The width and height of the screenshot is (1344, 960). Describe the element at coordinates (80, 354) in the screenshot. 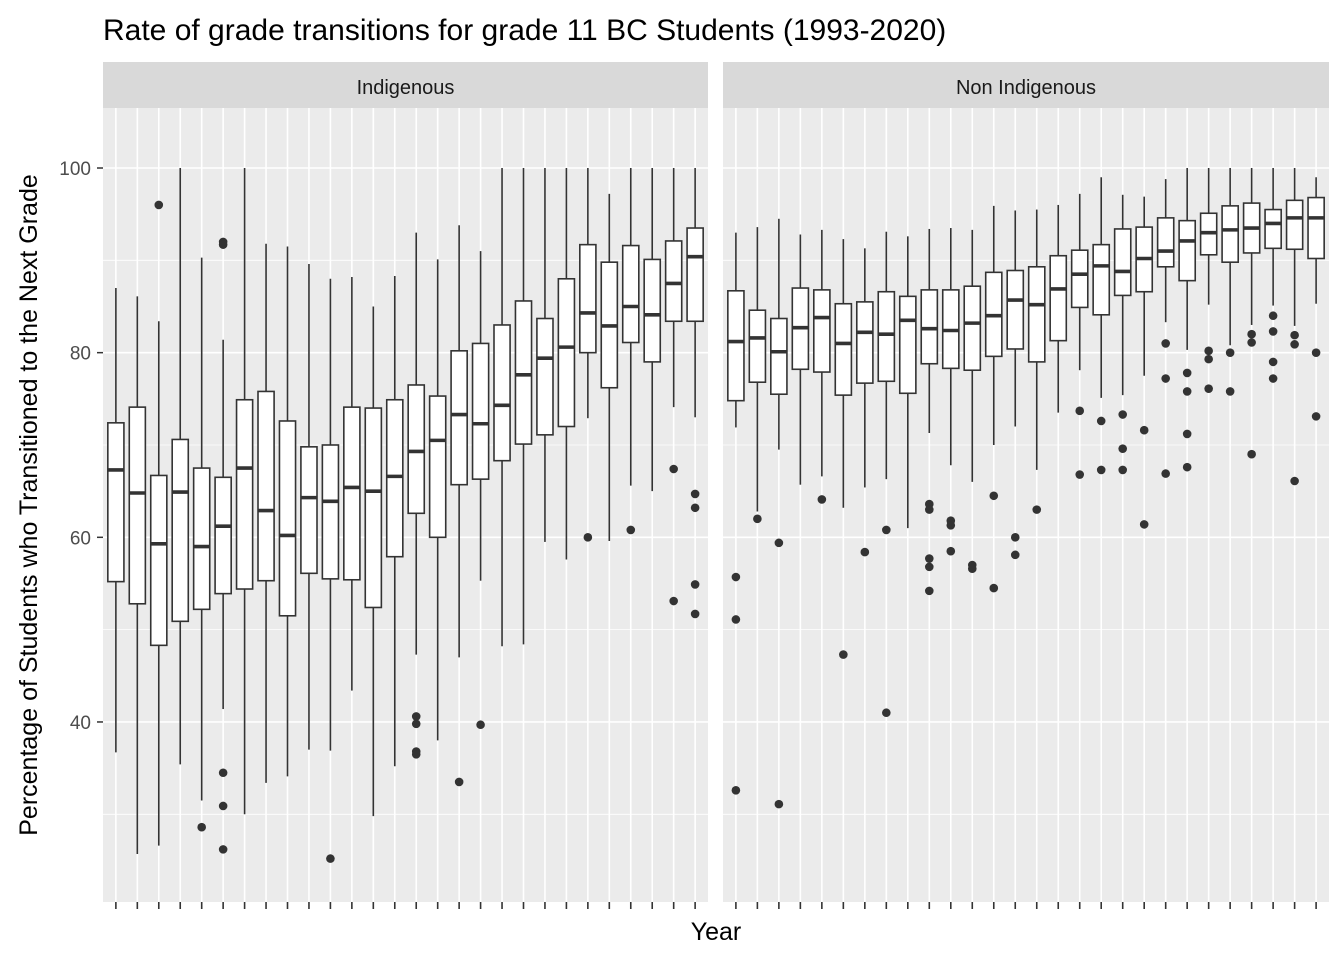

I see `y-tick-label: 80` at that location.